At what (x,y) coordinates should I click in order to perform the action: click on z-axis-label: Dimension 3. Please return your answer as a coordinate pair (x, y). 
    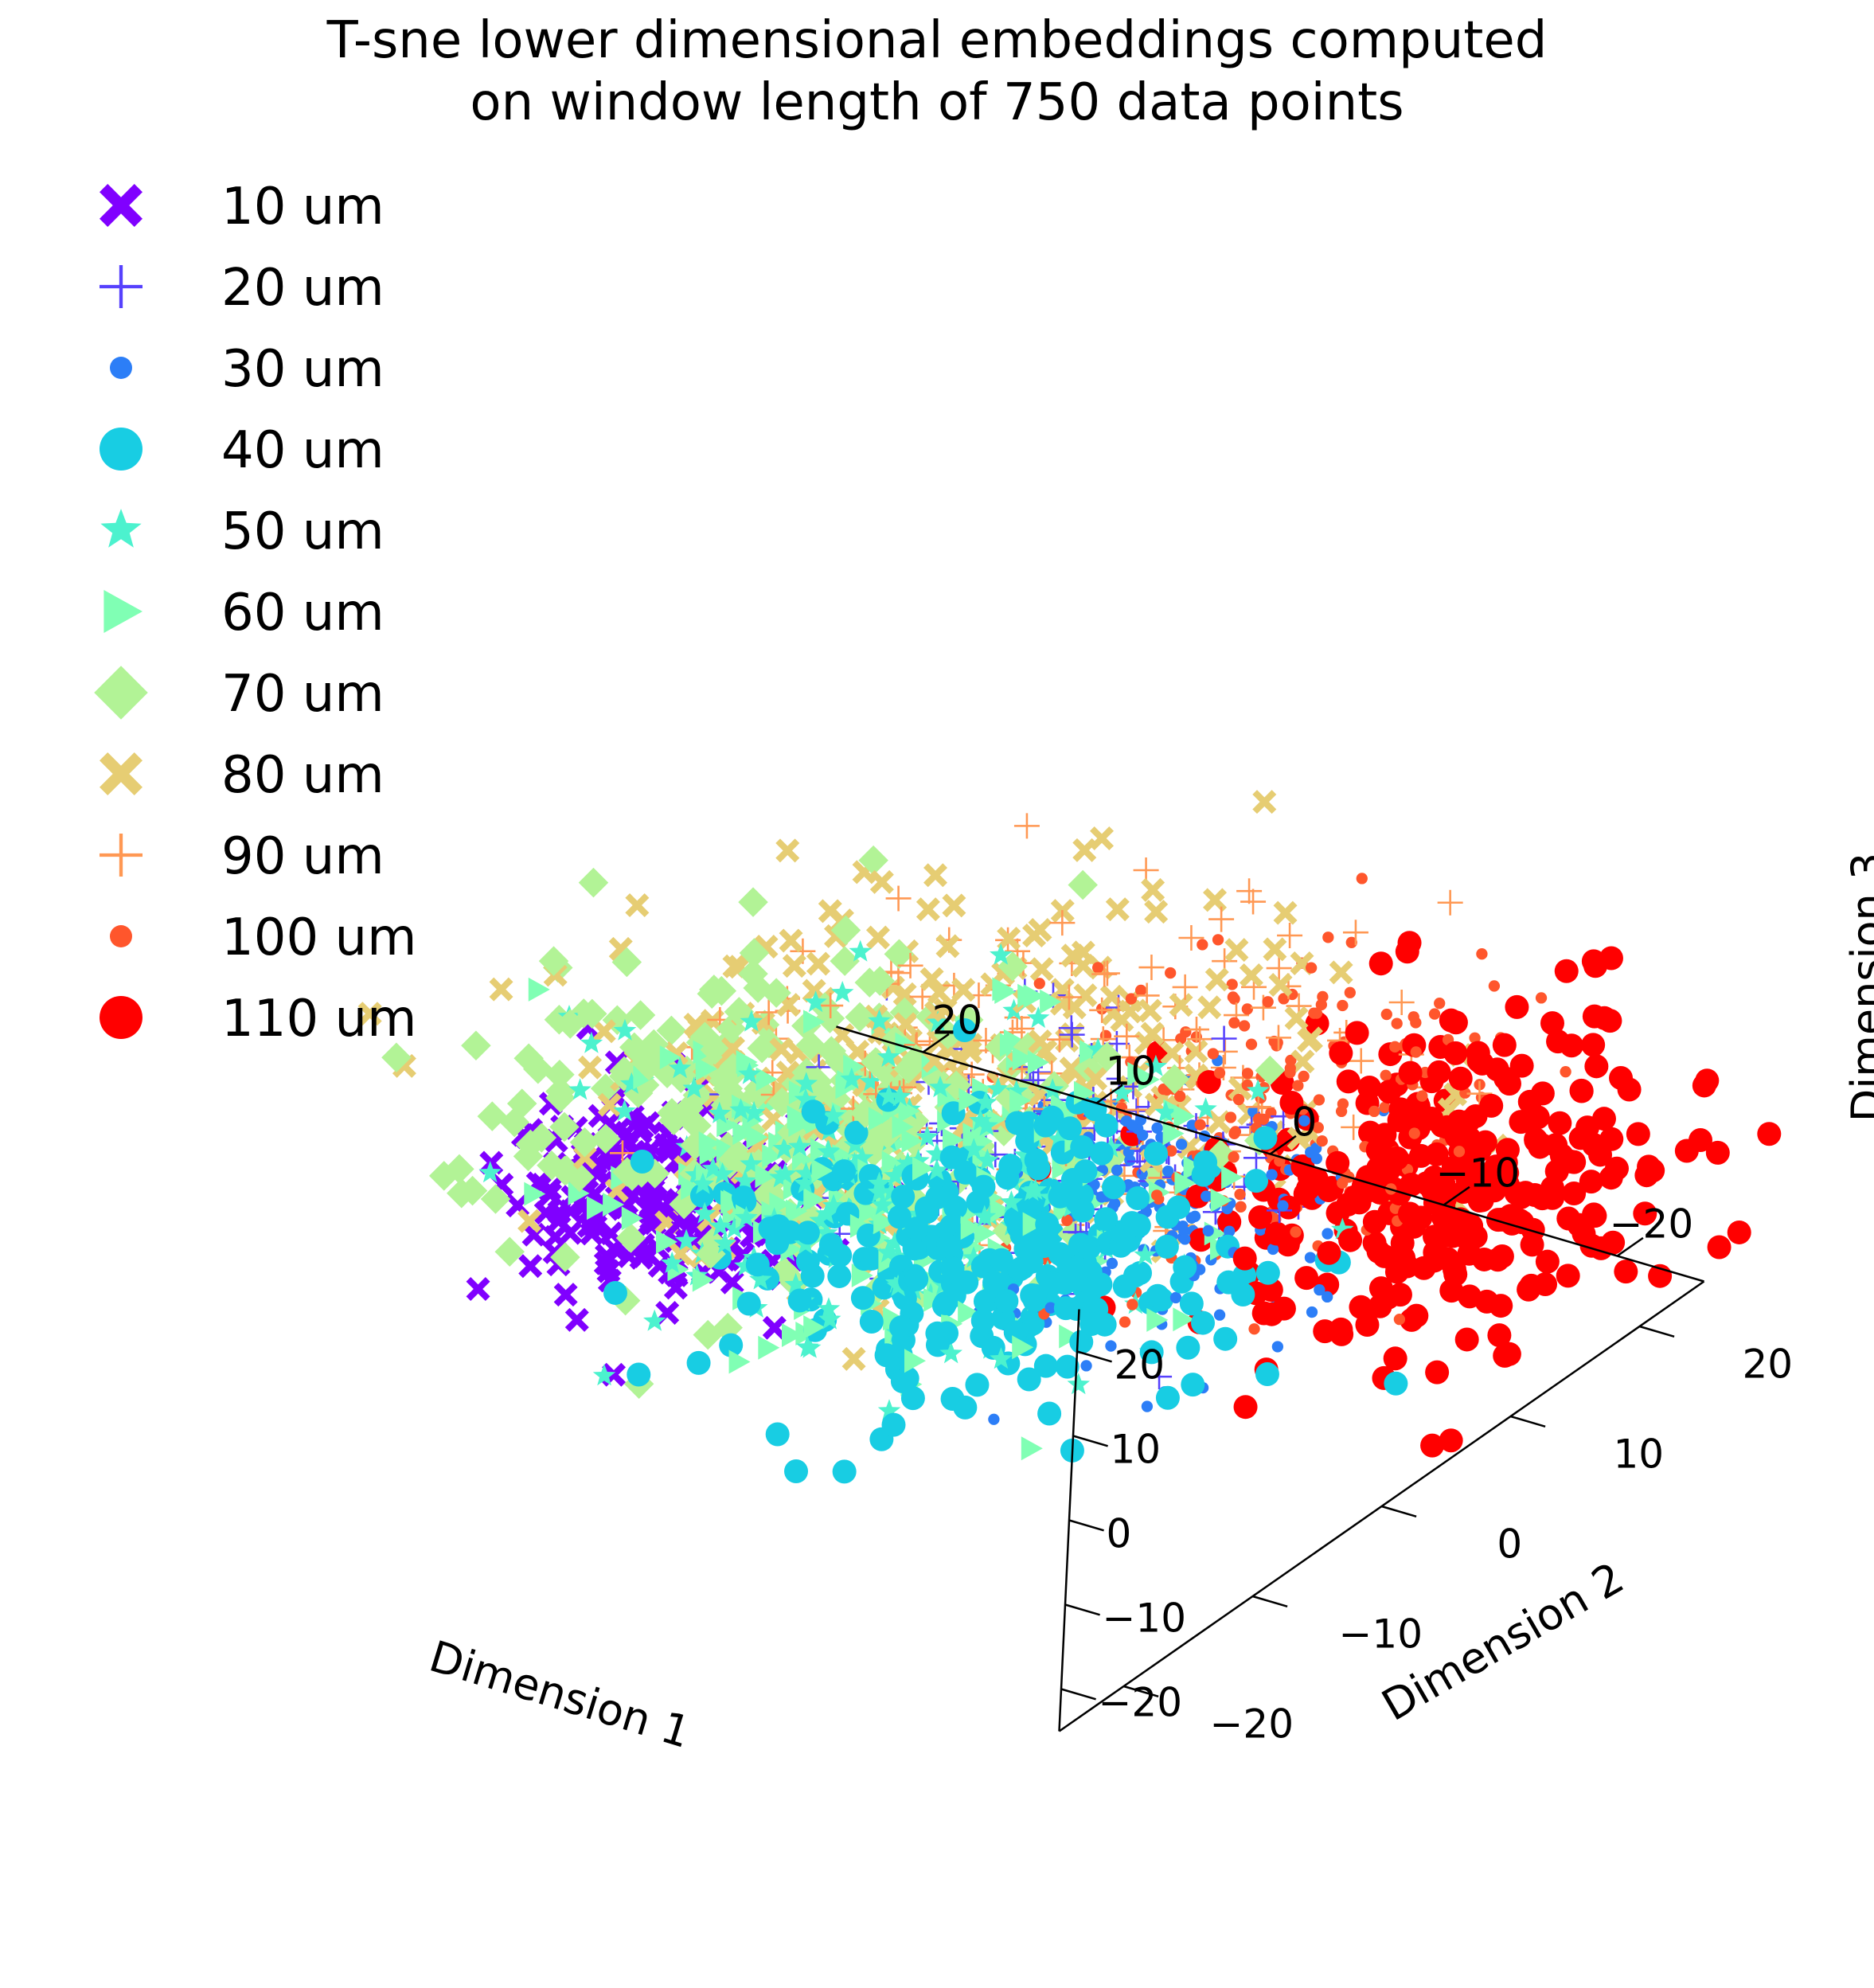
    Looking at the image, I should click on (1858, 988).